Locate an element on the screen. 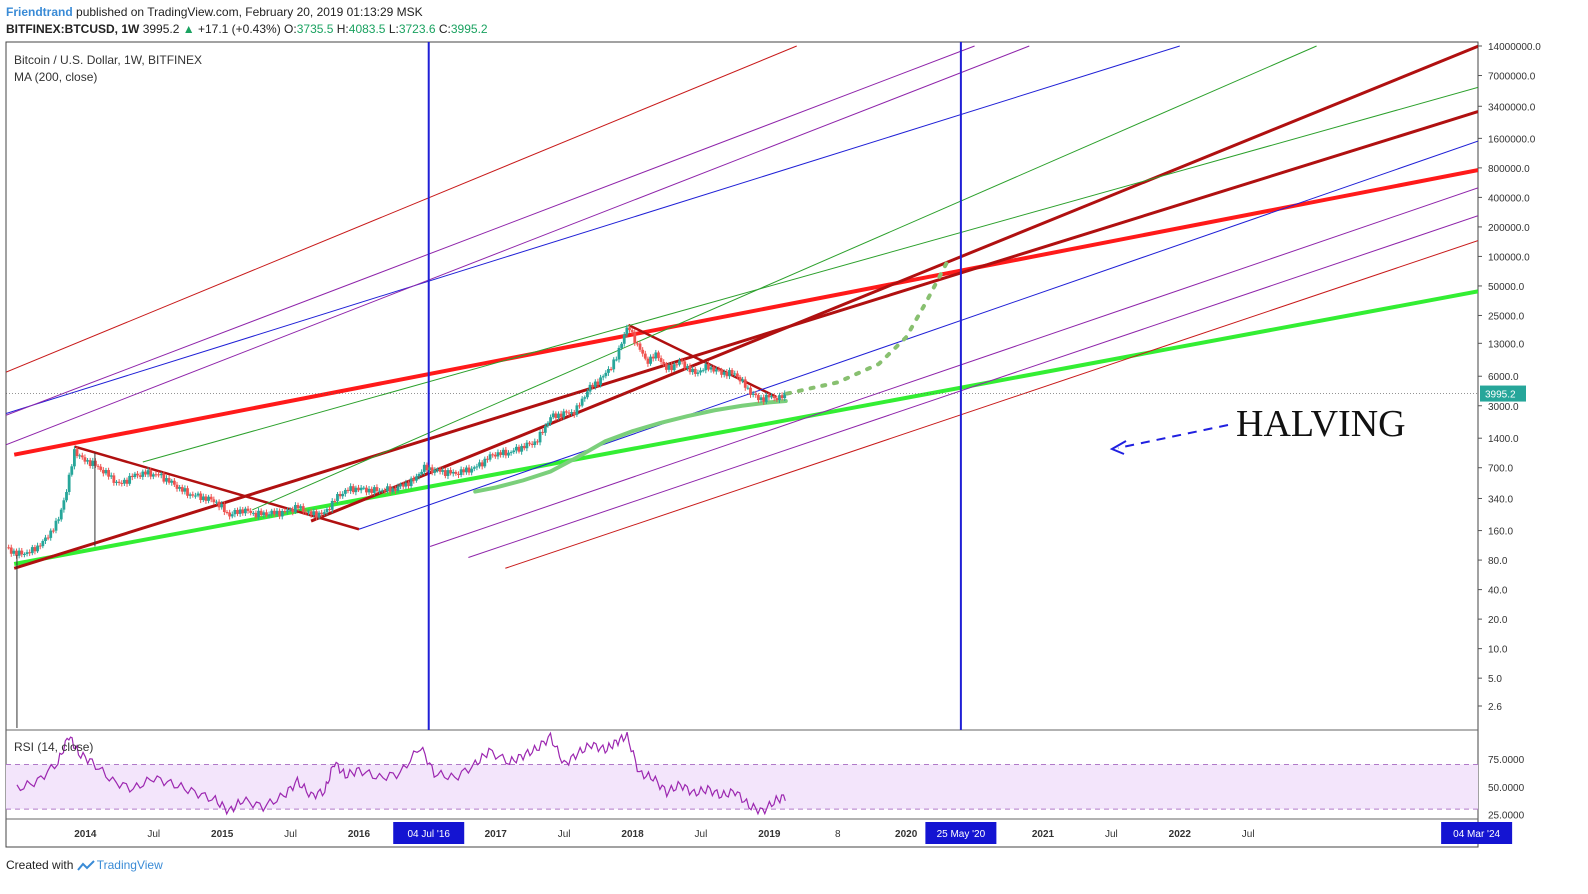  high-value: 4083.5 is located at coordinates (367, 29).